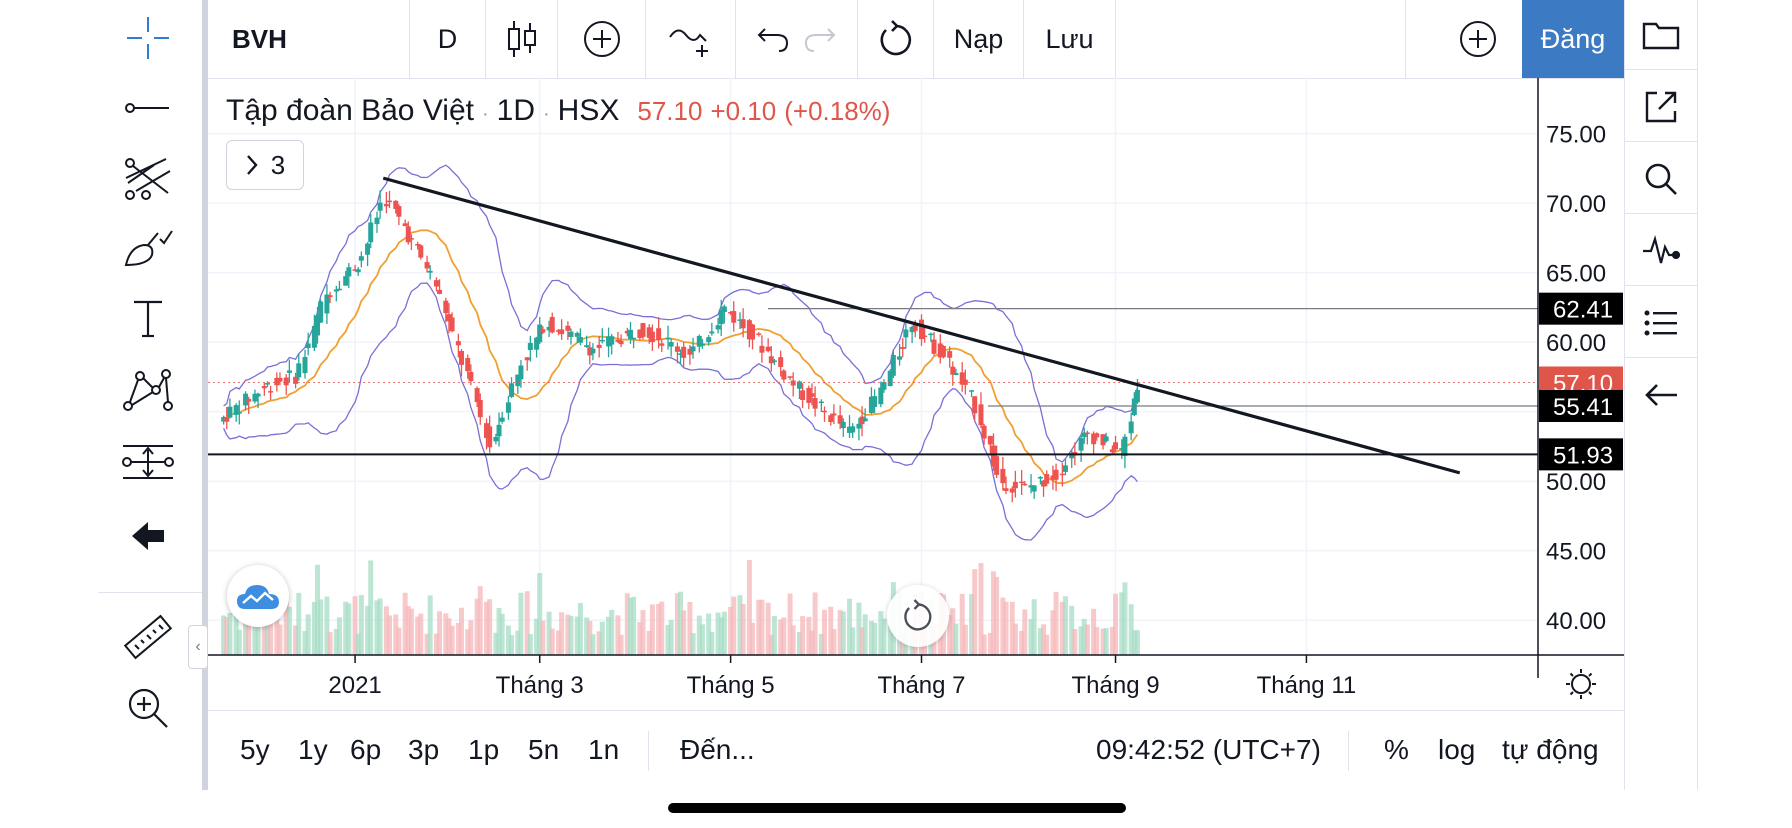 Image resolution: width=1792 pixels, height=828 pixels. What do you see at coordinates (773, 39) in the screenshot?
I see `undo-icon` at bounding box center [773, 39].